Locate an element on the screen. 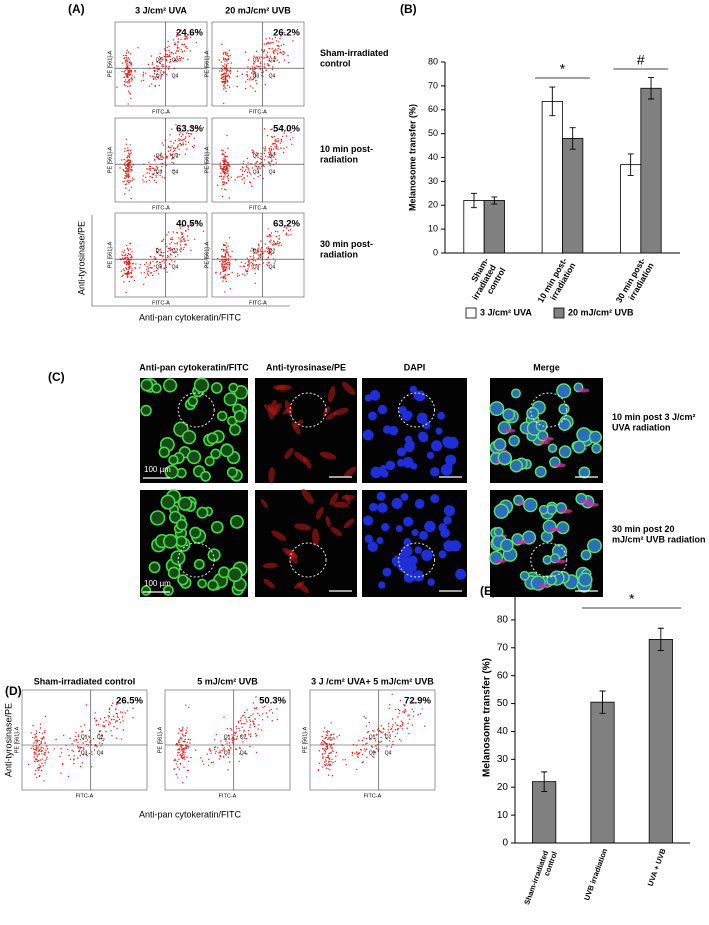 The width and height of the screenshot is (709, 925). percentage: 72.9% is located at coordinates (417, 701).